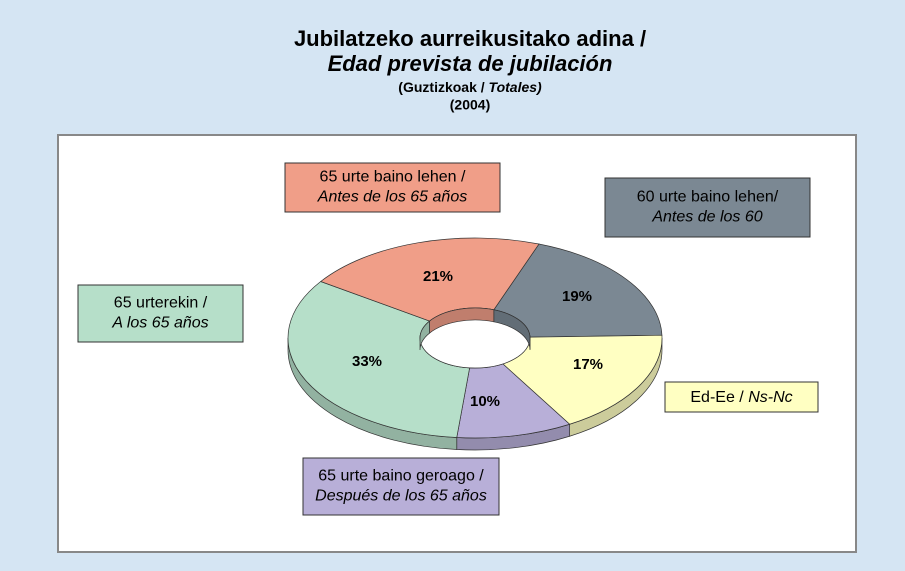 The image size is (905, 571). Describe the element at coordinates (462, 320) in the screenshot. I see `slice-side` at that location.